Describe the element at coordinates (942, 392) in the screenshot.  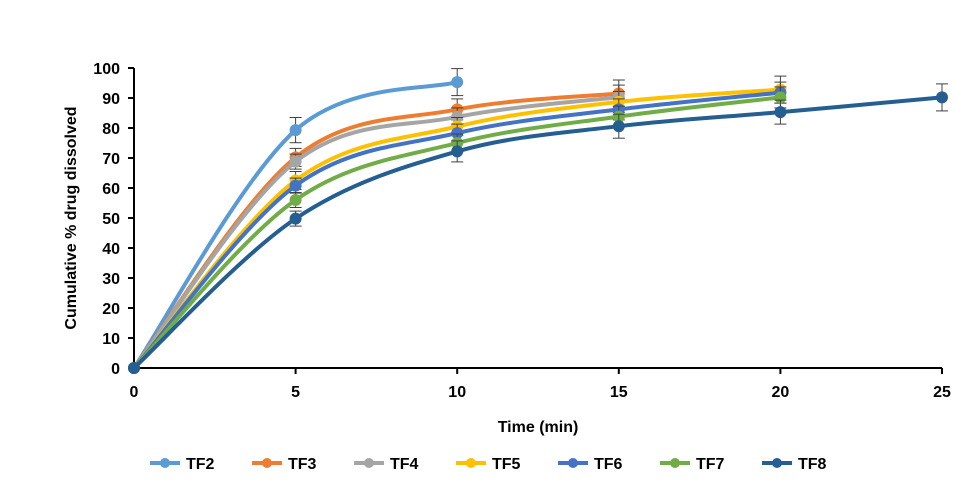
I see `x-tick-label: 25` at that location.